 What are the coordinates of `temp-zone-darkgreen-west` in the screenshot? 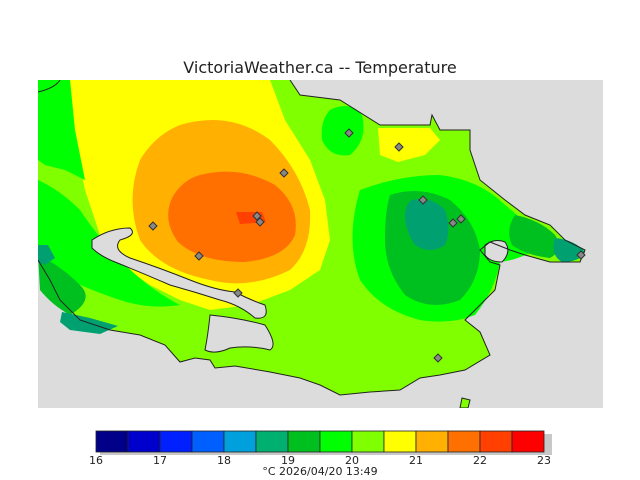 It's located at (62, 285).